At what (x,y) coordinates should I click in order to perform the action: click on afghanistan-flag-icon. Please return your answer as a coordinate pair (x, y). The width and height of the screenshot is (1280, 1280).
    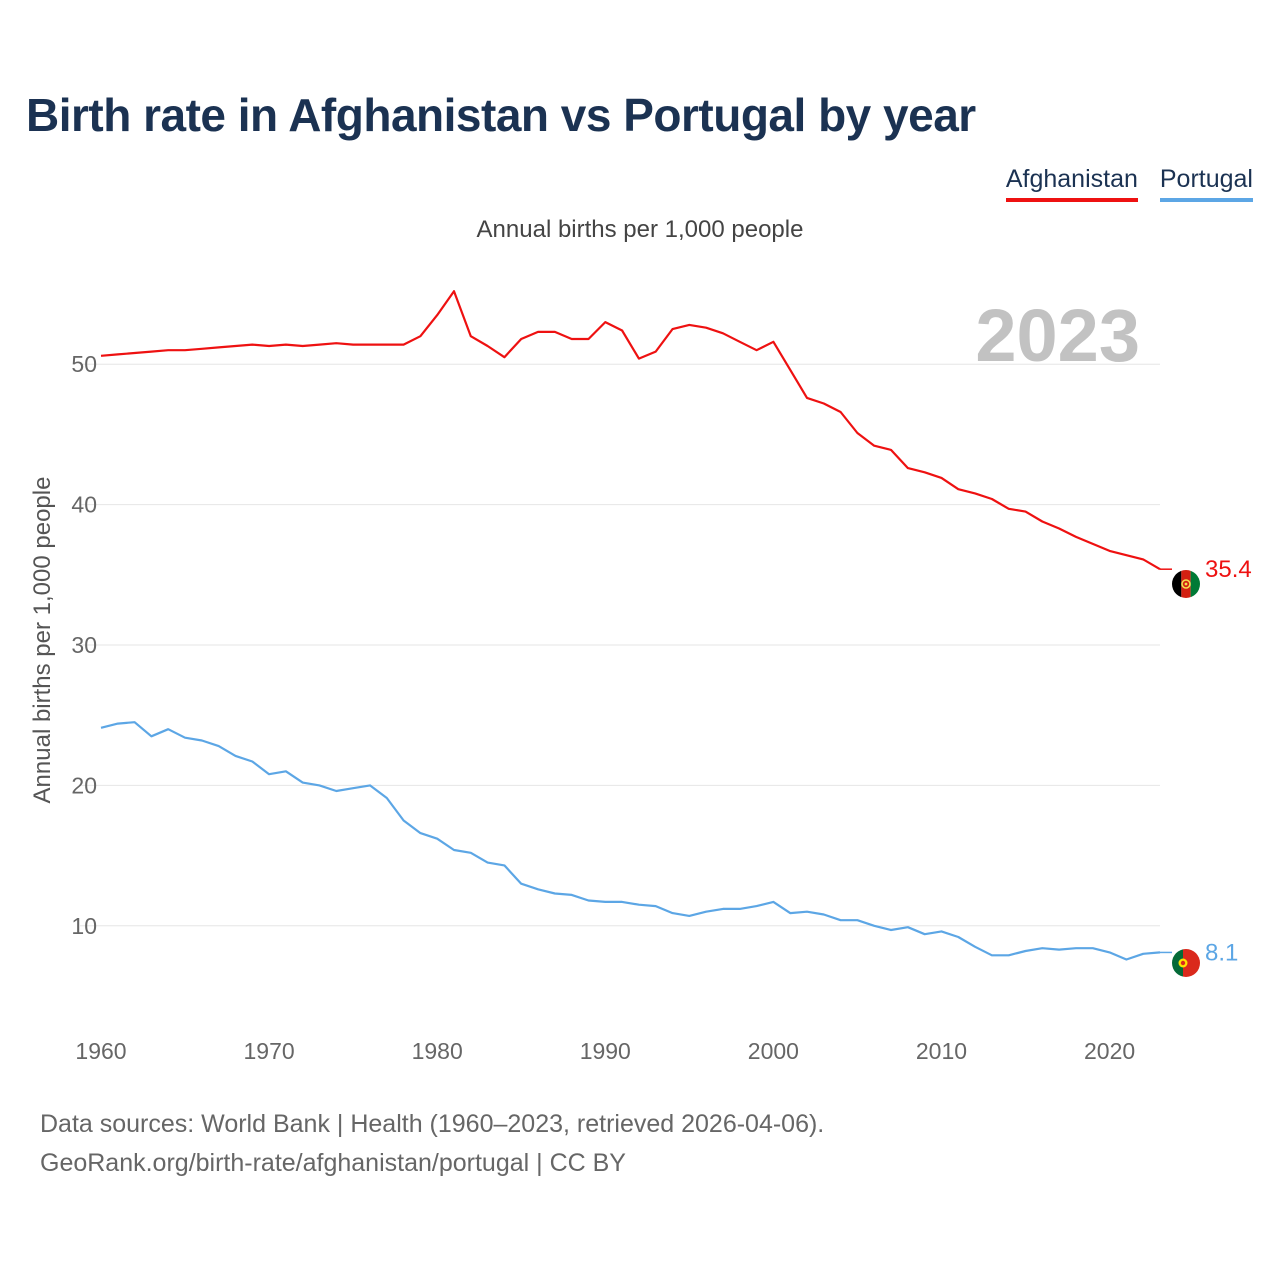
    Looking at the image, I should click on (1186, 584).